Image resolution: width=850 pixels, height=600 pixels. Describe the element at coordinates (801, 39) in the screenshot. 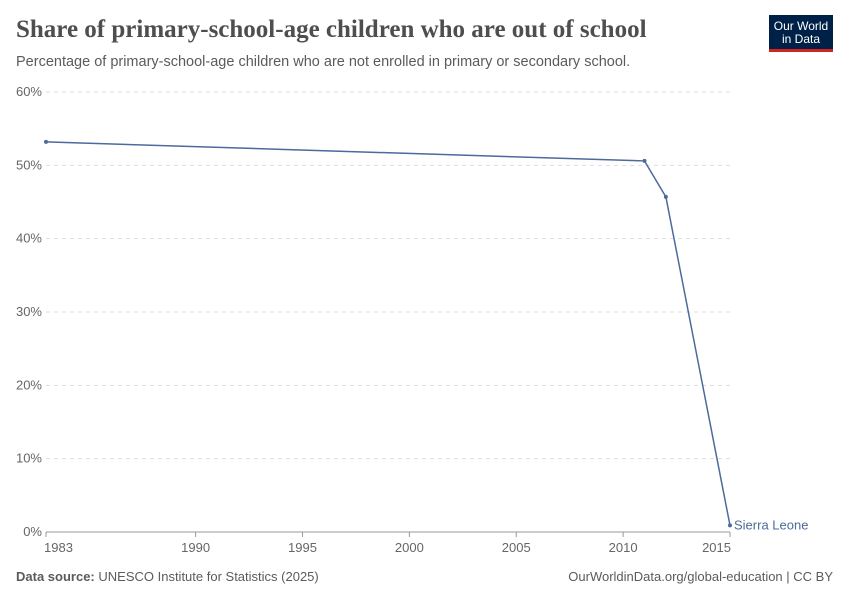

I see `logo-line2: in Data` at that location.